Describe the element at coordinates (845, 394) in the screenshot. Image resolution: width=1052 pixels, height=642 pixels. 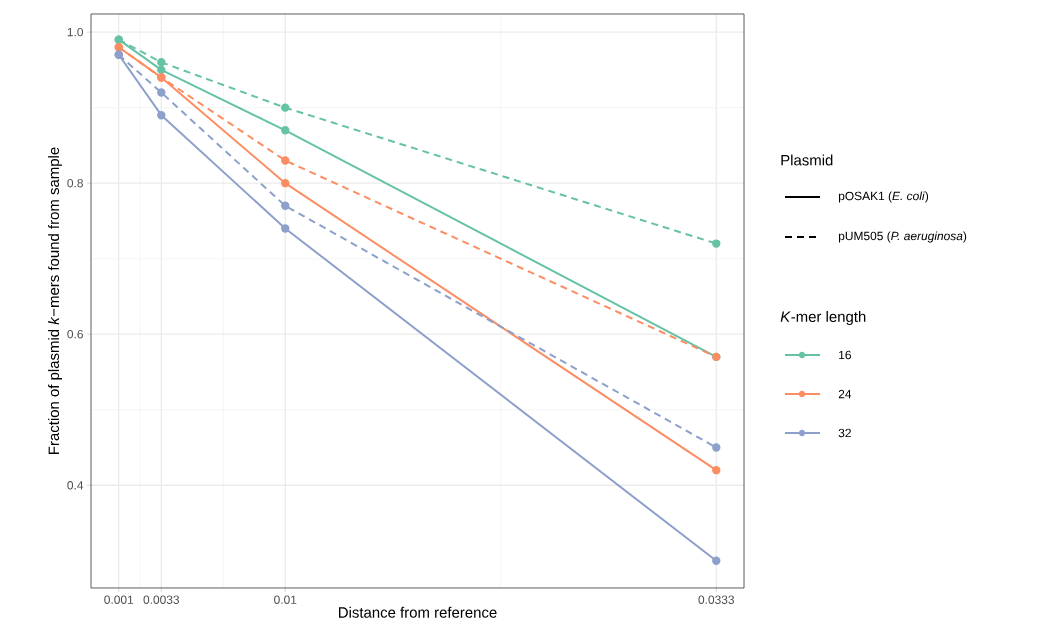
I see `legend-label: 24` at that location.